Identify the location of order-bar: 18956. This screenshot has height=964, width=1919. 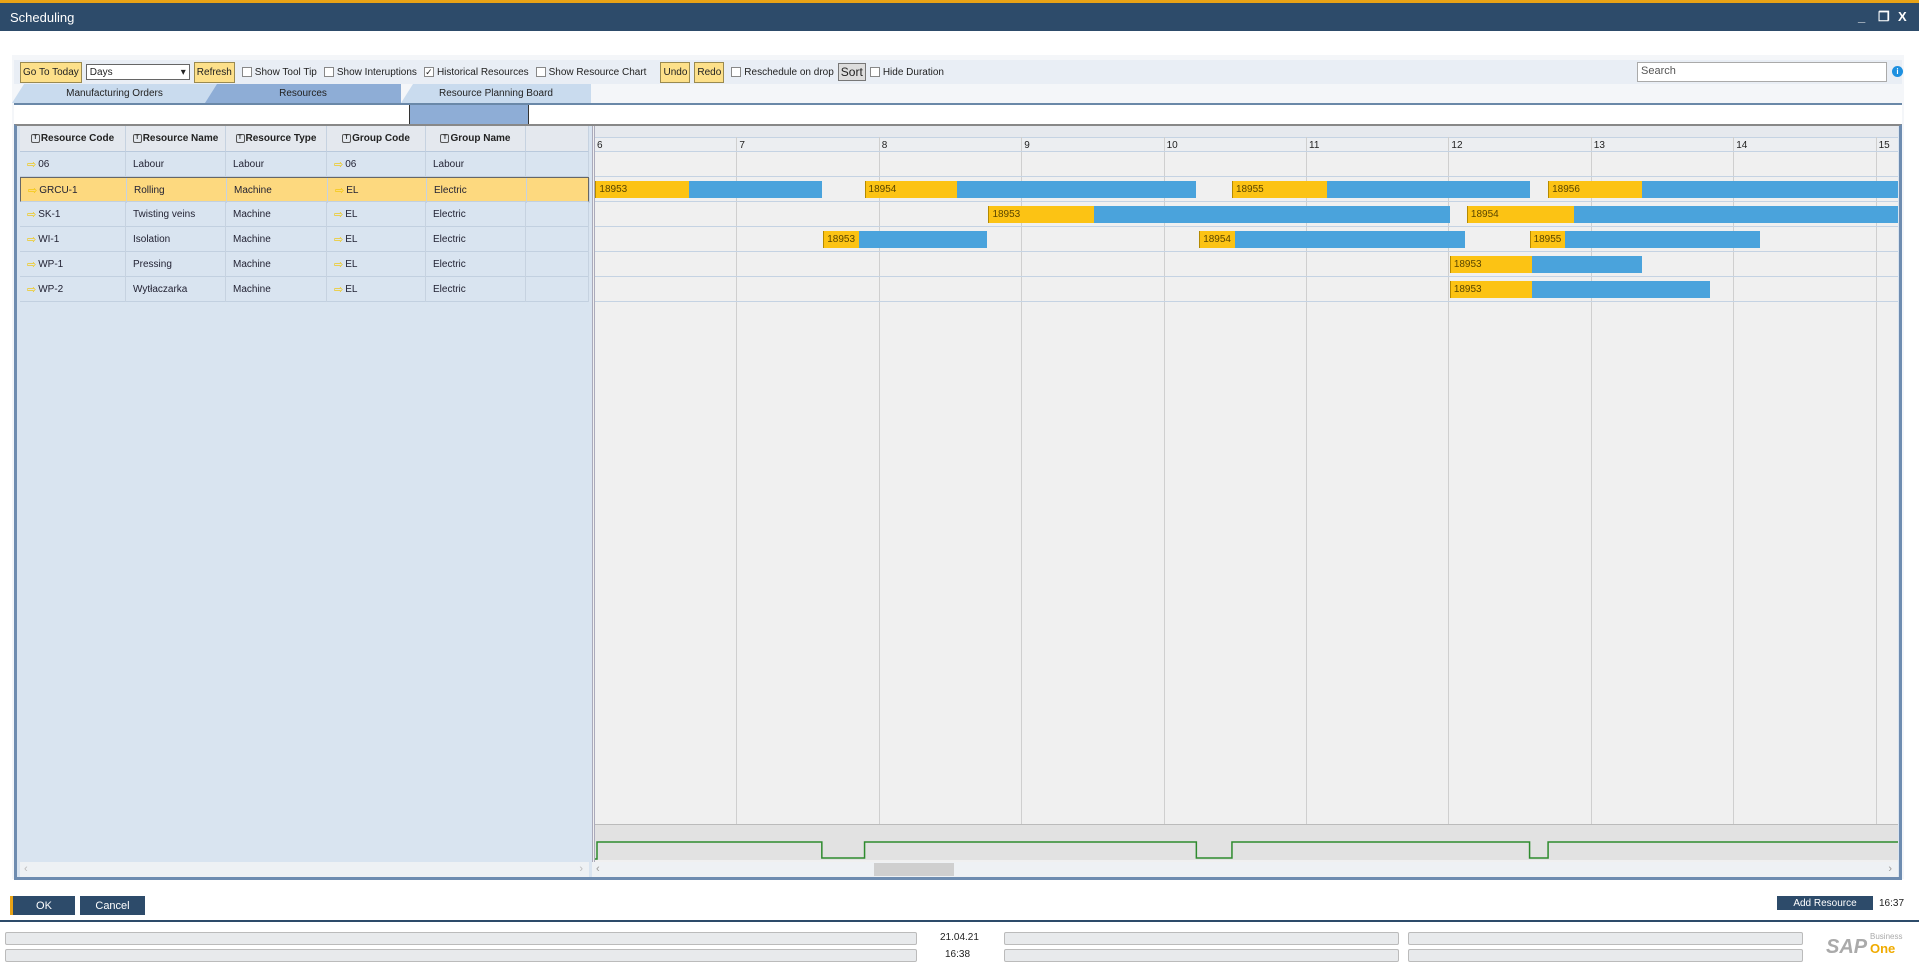
(1723, 189).